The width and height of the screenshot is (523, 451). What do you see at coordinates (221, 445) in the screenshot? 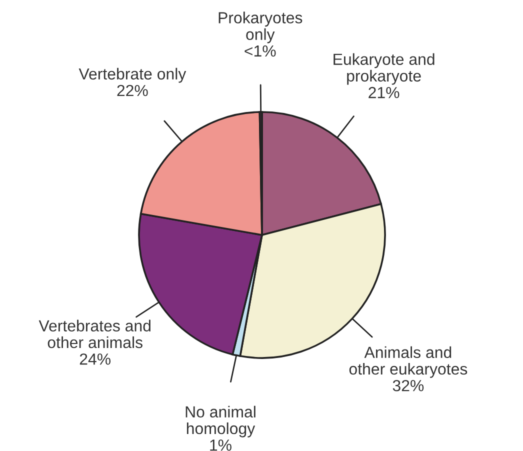
I see `data-label: 1%` at bounding box center [221, 445].